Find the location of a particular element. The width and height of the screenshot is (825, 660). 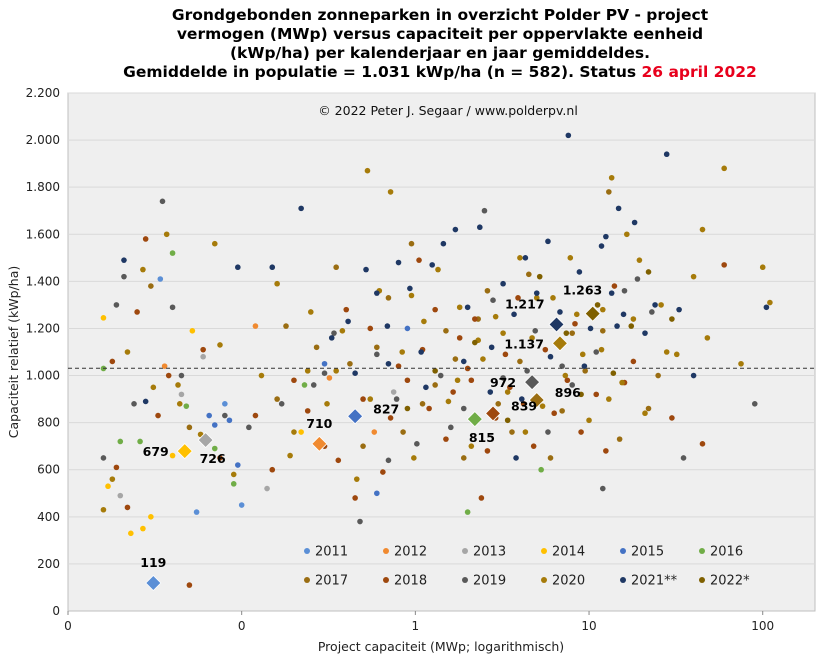

x-axis-title: Project capaciteit (MWp; logarithmisch) is located at coordinates (441, 646).